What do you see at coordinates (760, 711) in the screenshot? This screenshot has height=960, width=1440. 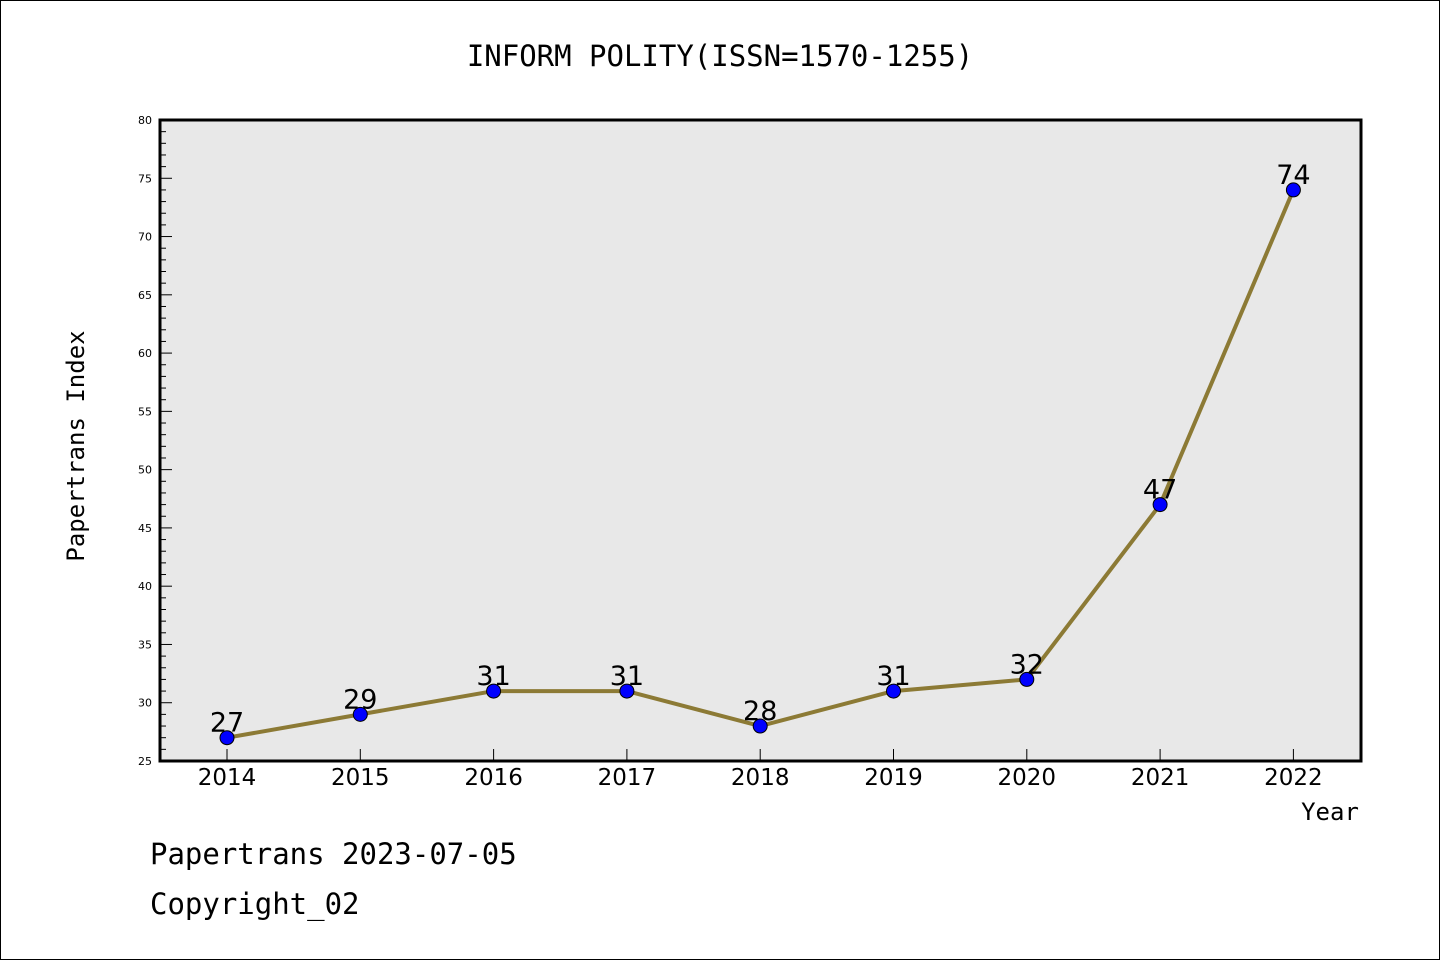 I see `data-label: 28` at bounding box center [760, 711].